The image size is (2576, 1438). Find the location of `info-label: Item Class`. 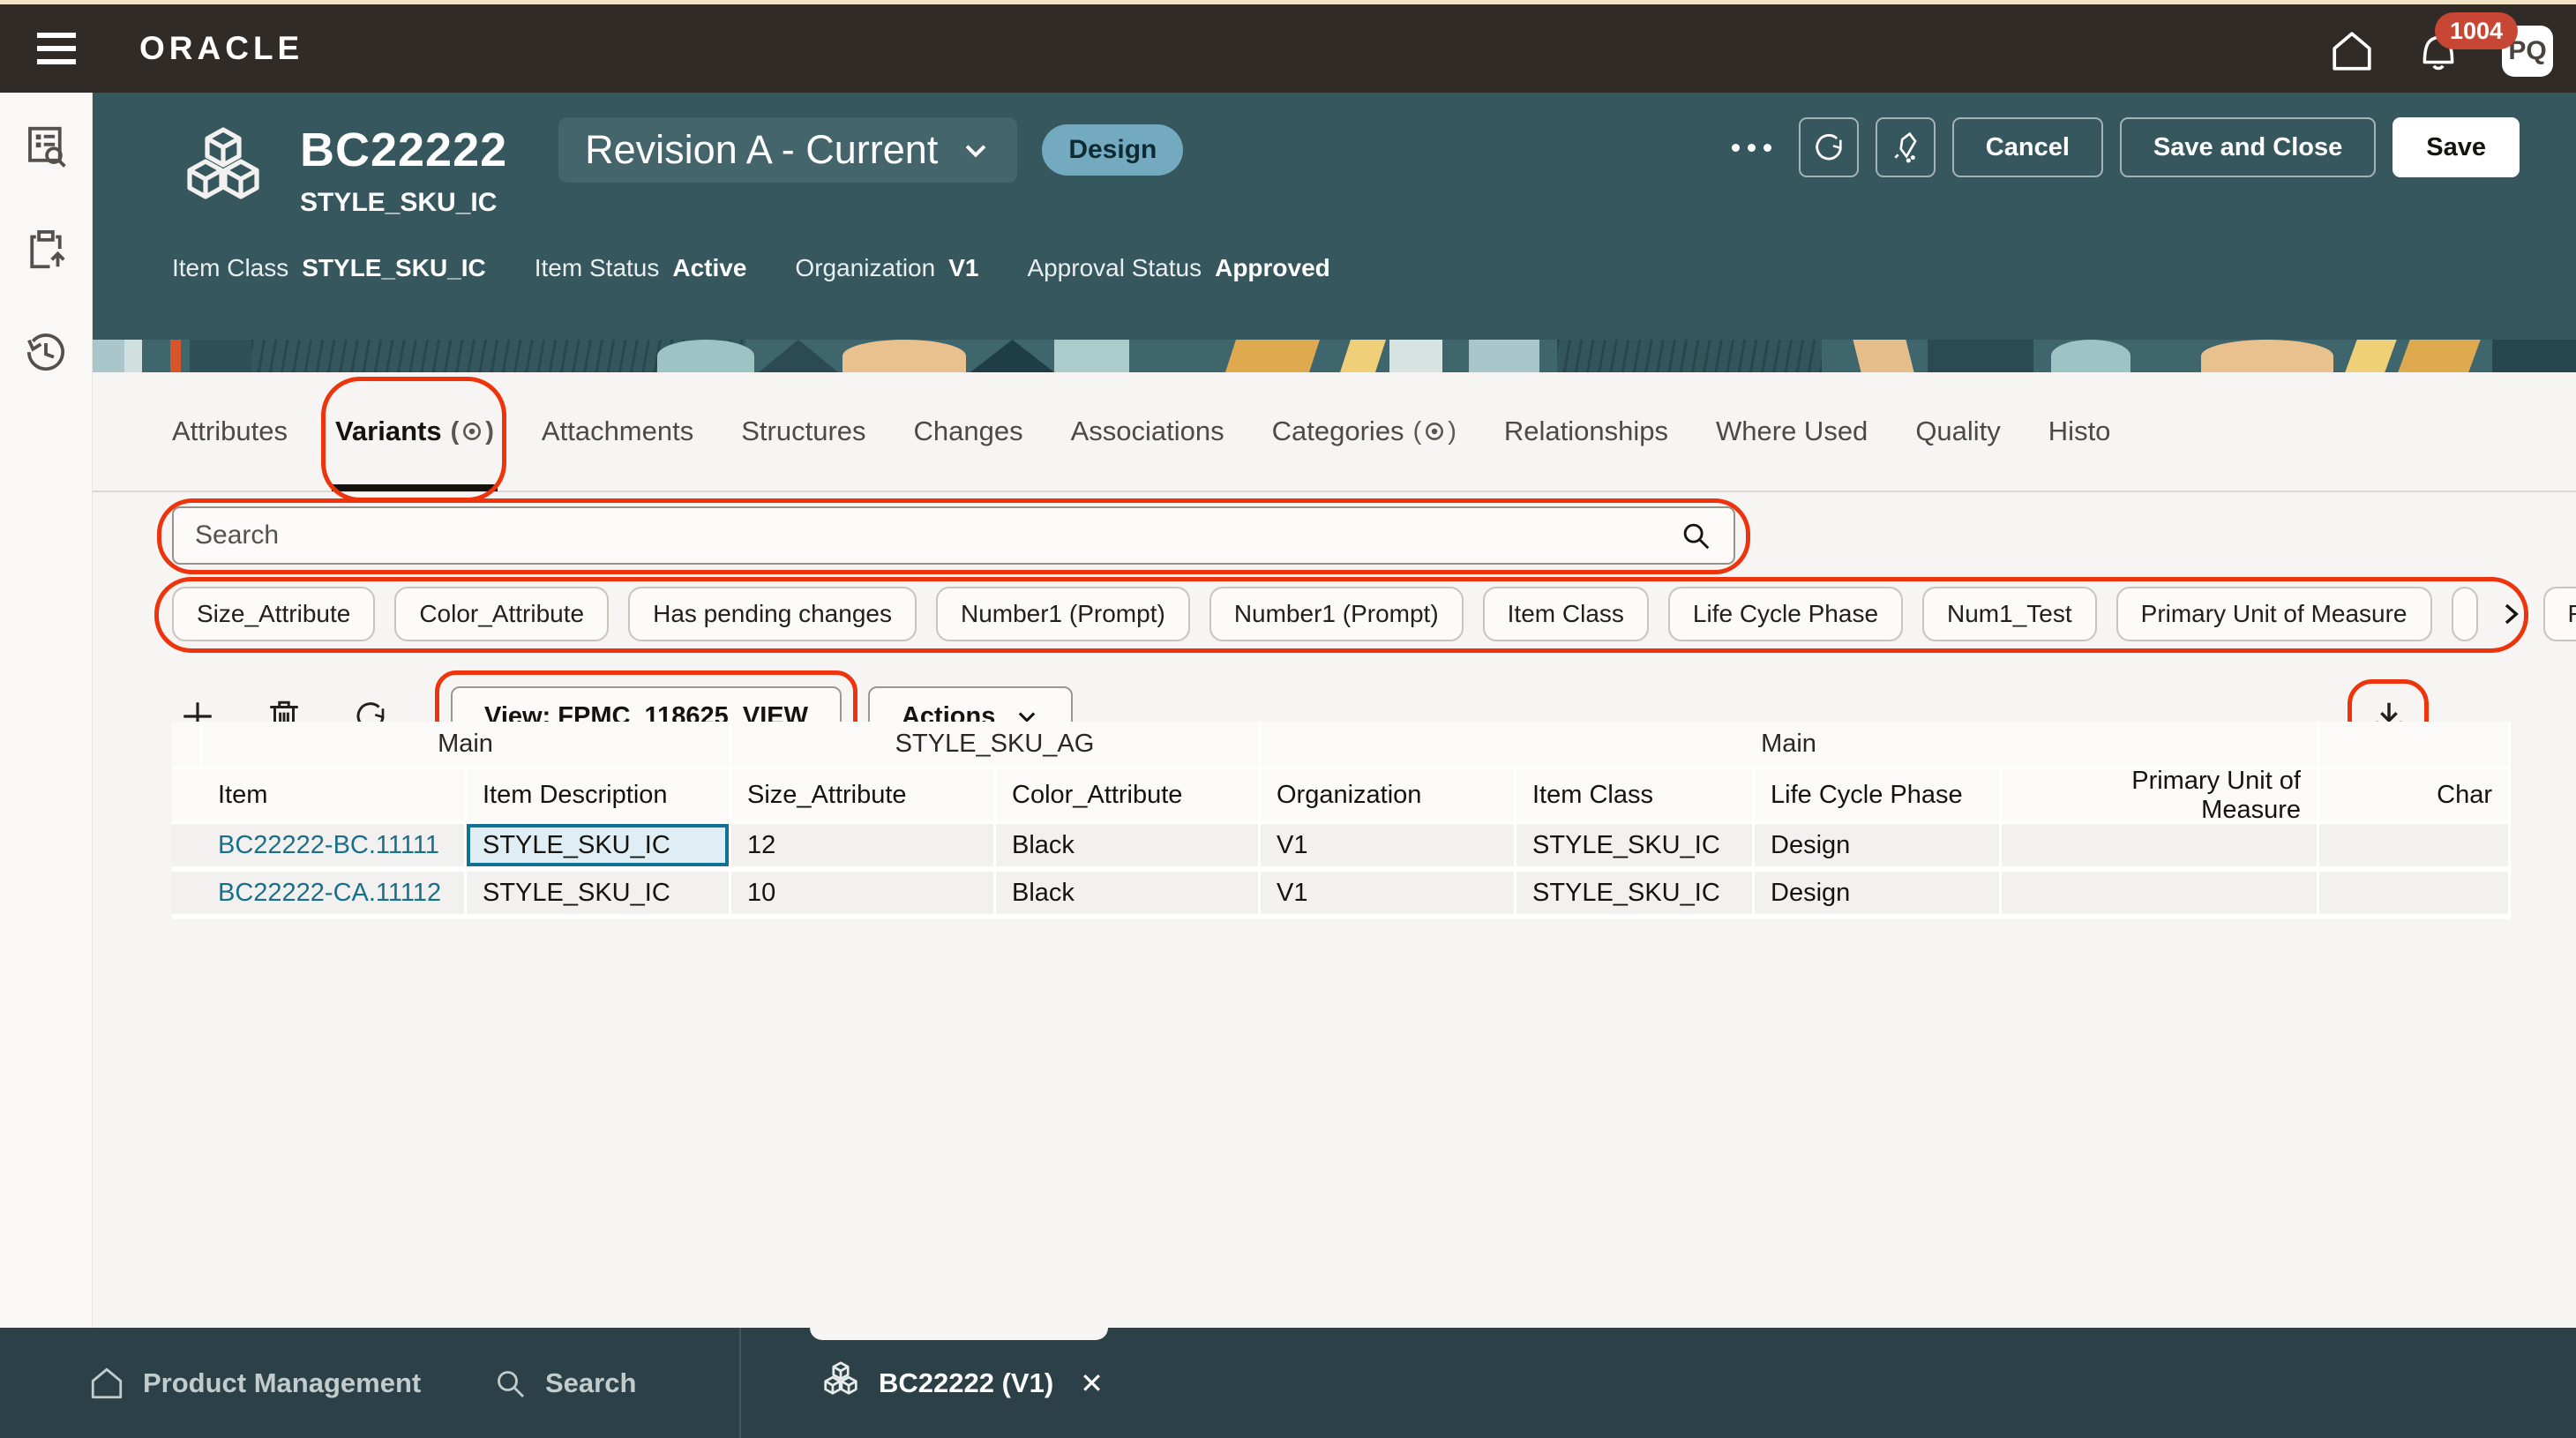

info-label: Item Class is located at coordinates (231, 267).